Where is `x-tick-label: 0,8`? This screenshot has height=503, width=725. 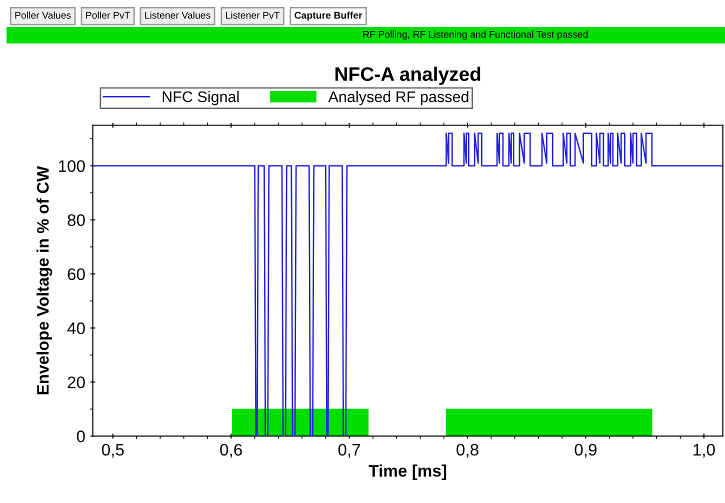
x-tick-label: 0,8 is located at coordinates (467, 451).